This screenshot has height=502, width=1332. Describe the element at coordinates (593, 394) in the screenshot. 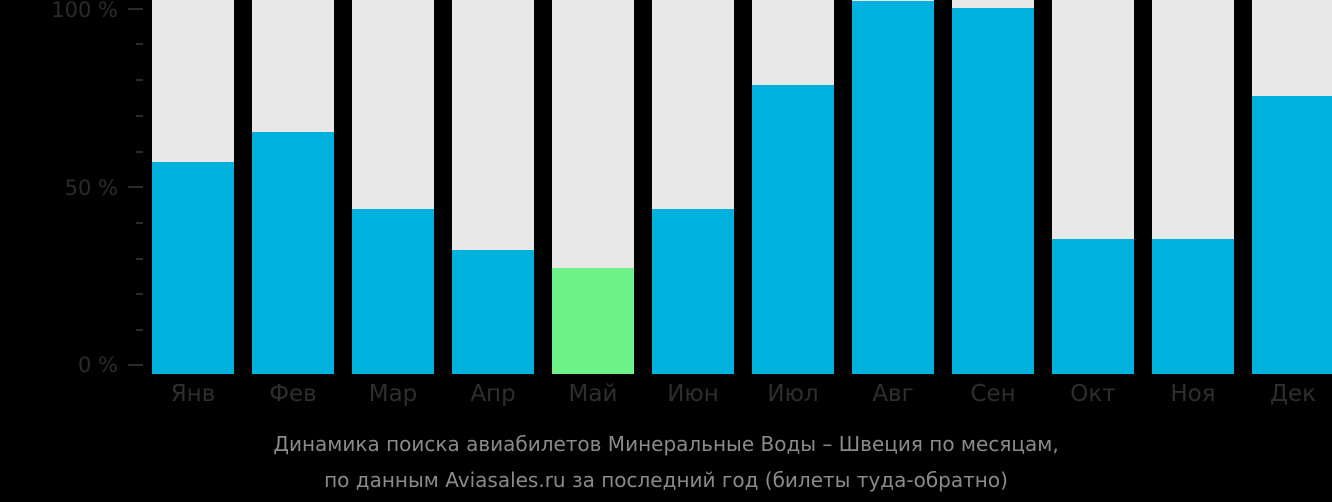

I see `x-label: Май` at that location.